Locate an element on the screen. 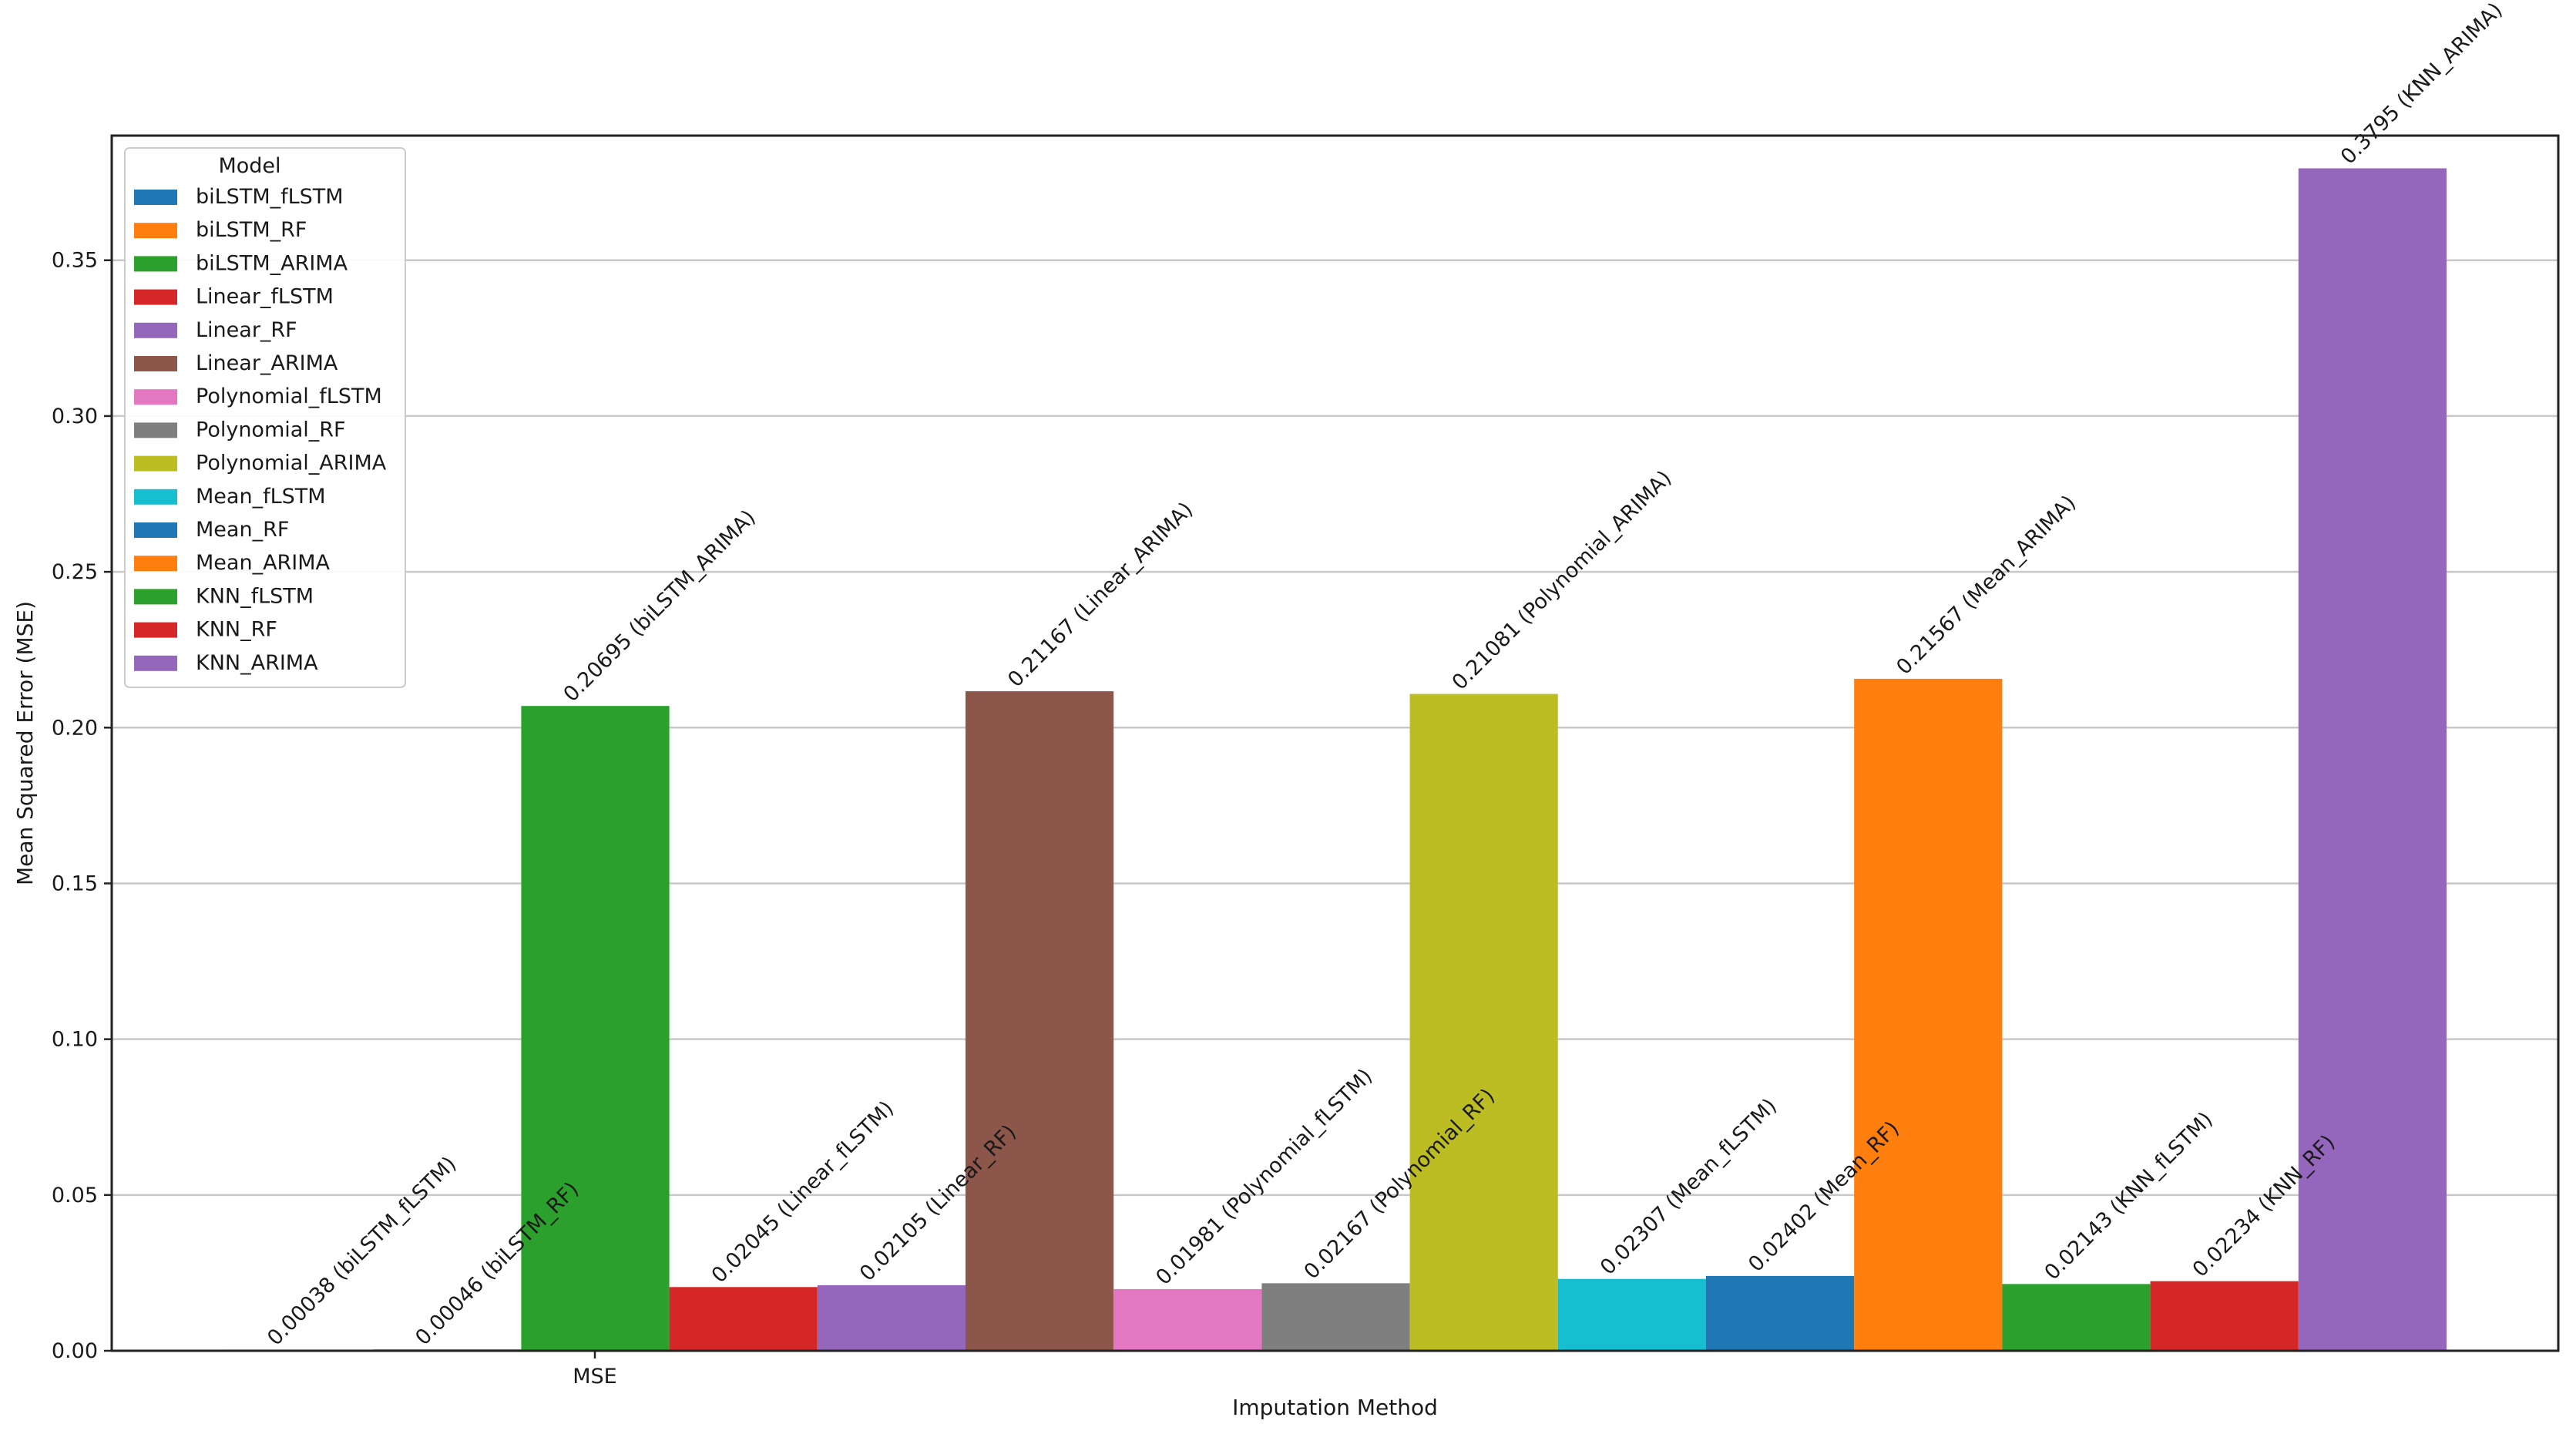 This screenshot has height=1434, width=2576. legend-item: biLSTM_fLSTM is located at coordinates (239, 197).